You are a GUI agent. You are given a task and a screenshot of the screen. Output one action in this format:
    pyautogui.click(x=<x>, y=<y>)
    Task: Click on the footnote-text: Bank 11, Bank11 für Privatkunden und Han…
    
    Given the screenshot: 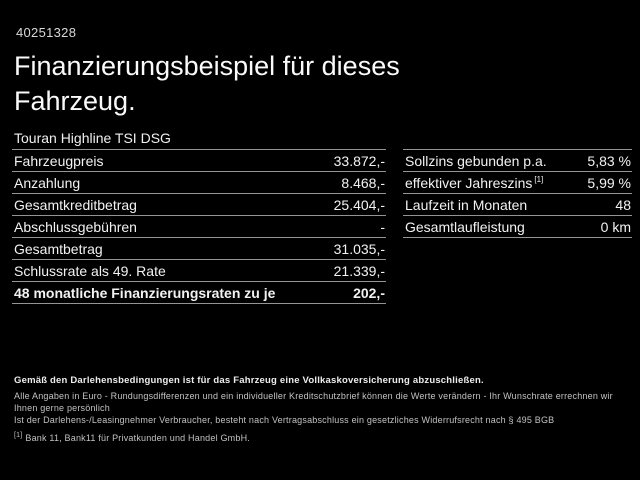 What is the action you would take?
    pyautogui.click(x=137, y=438)
    